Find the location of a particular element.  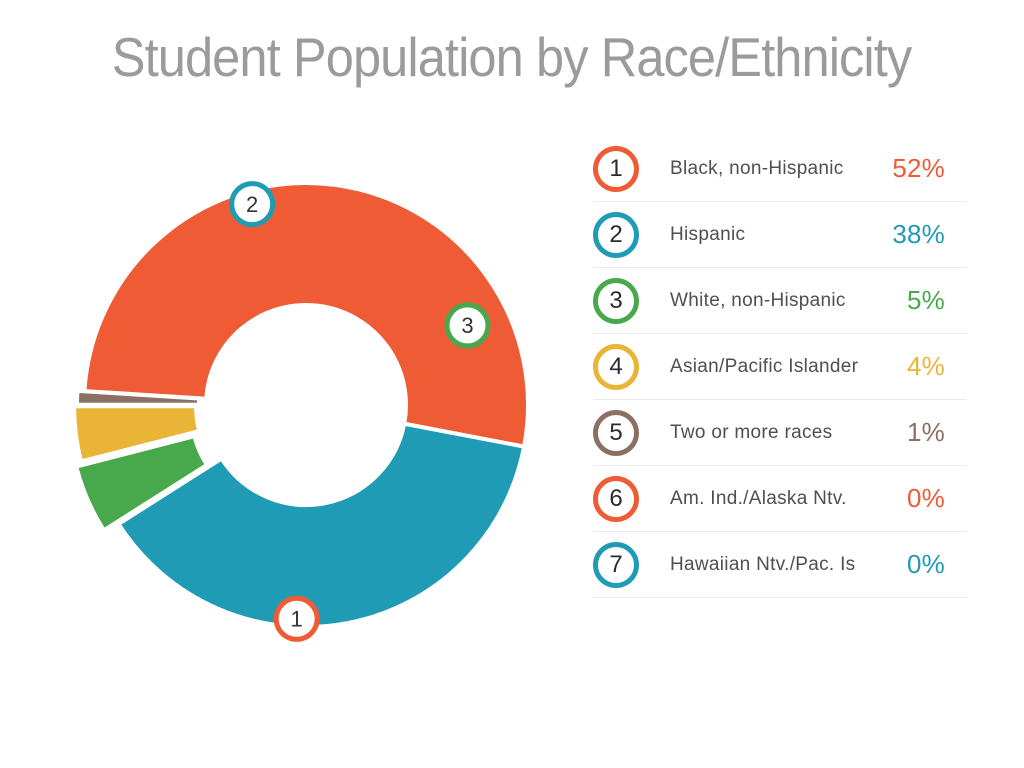

legend-label: White, non-Hispanic is located at coordinates (758, 300).